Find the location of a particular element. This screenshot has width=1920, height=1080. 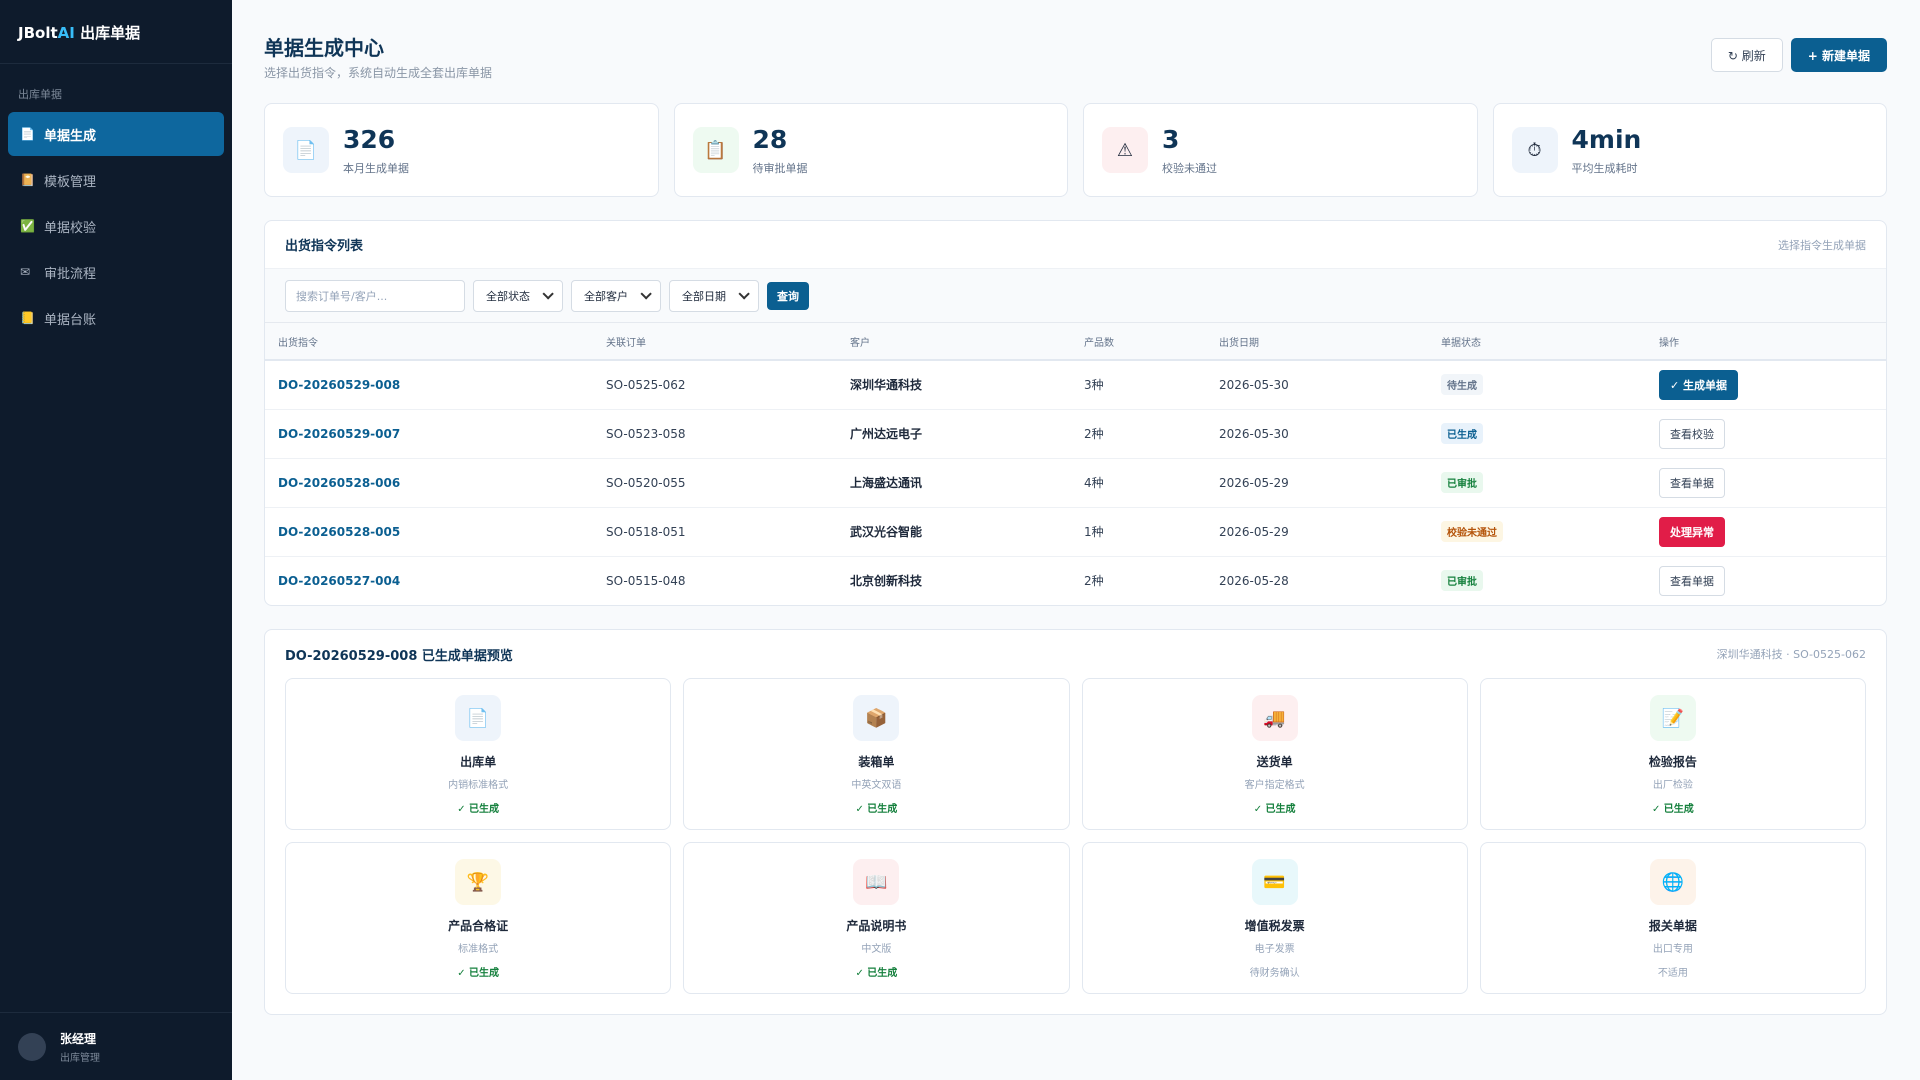

customer: 广州达远电子 is located at coordinates (954, 434).